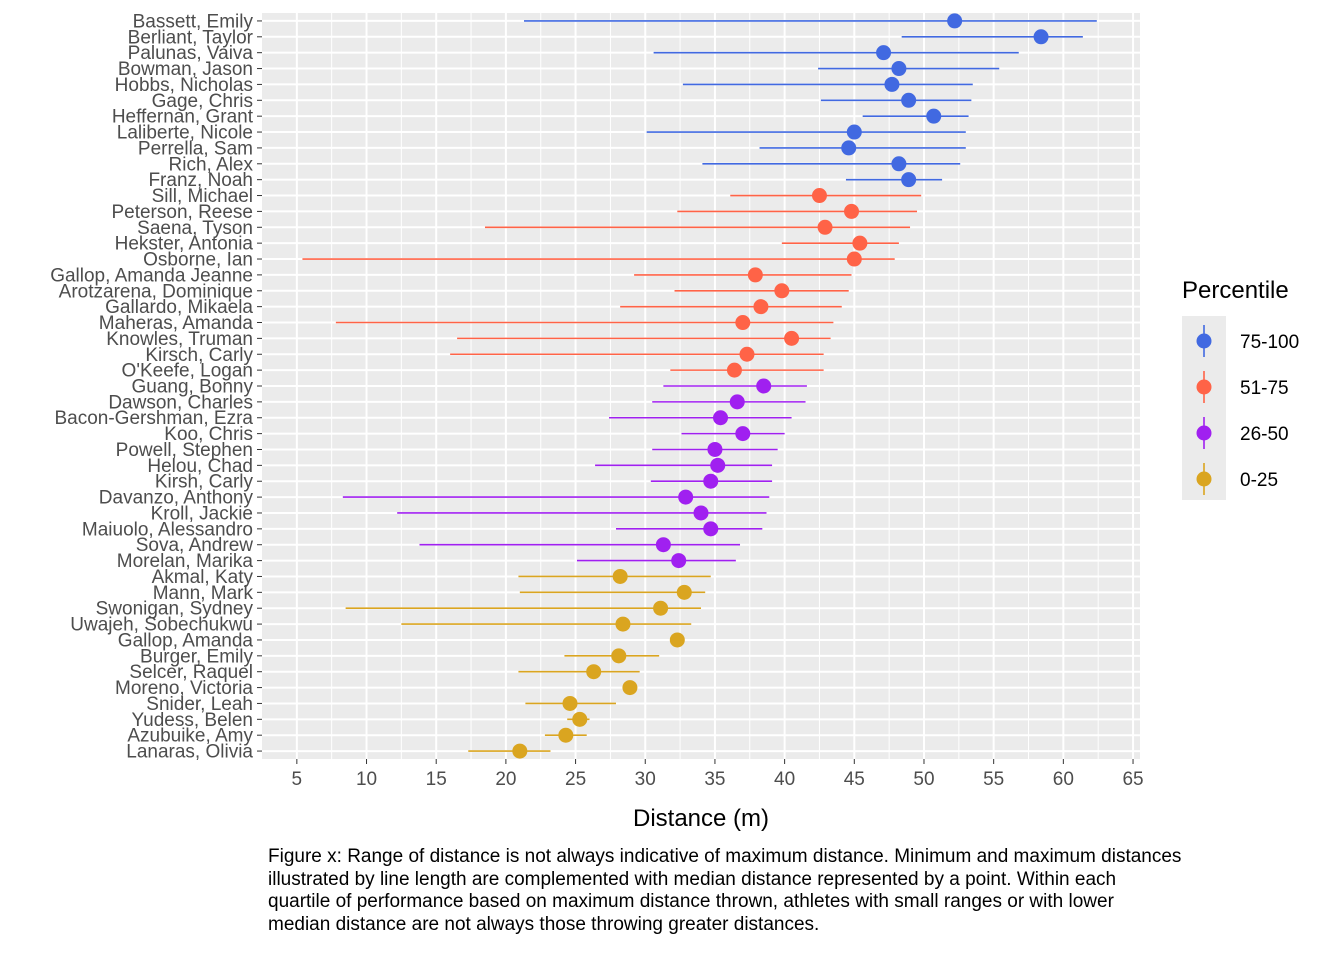 Image resolution: width=1344 pixels, height=960 pixels. Describe the element at coordinates (366, 779) in the screenshot. I see `x-tick-label: 10` at that location.